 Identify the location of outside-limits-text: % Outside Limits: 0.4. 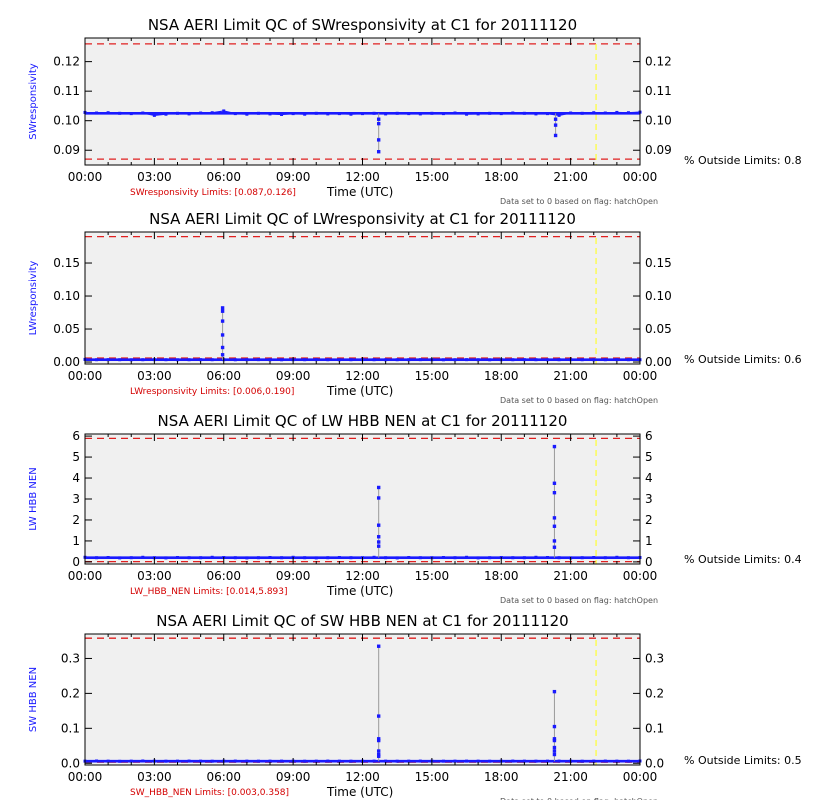
(743, 559).